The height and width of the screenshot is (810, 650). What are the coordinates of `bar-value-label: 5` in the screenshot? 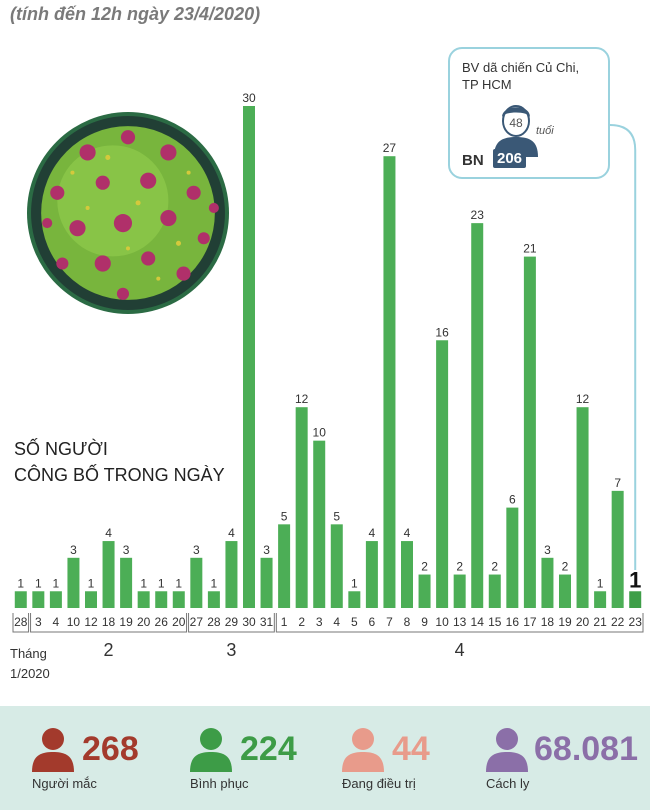 It's located at (336, 516).